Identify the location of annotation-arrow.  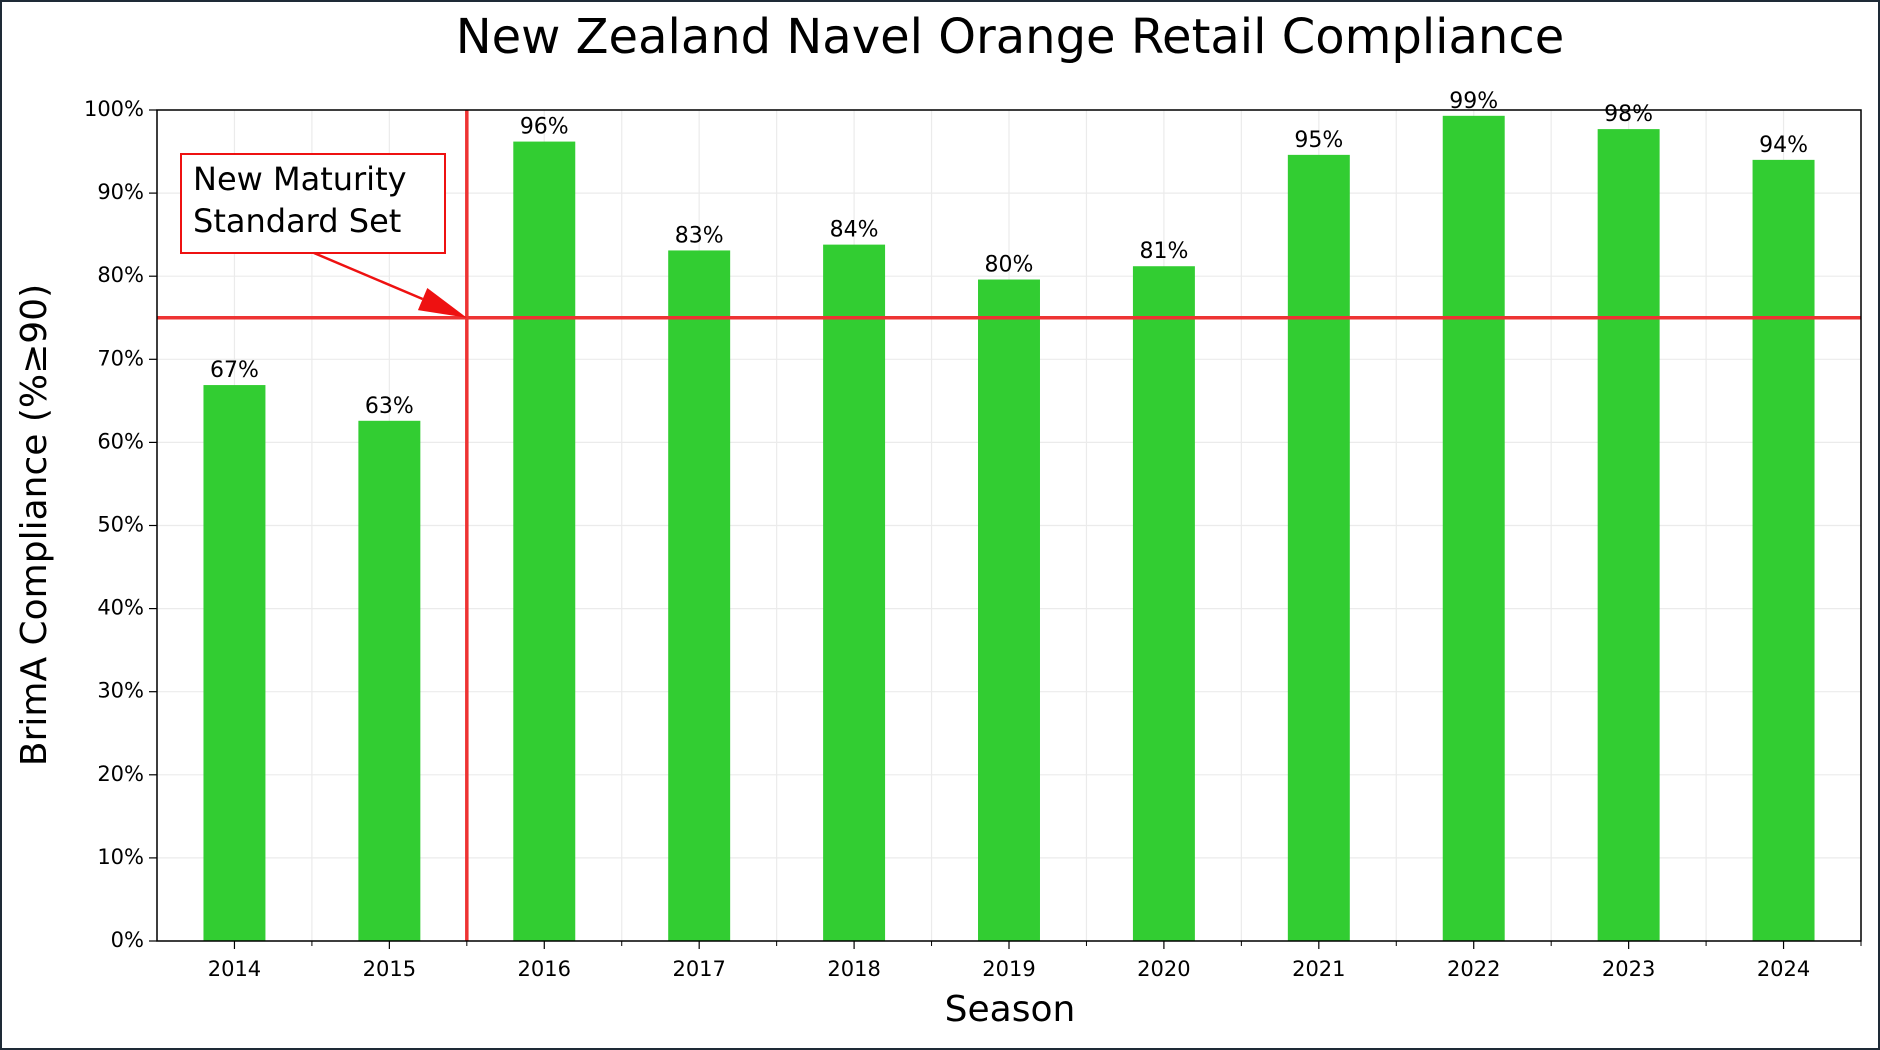
(368, 276).